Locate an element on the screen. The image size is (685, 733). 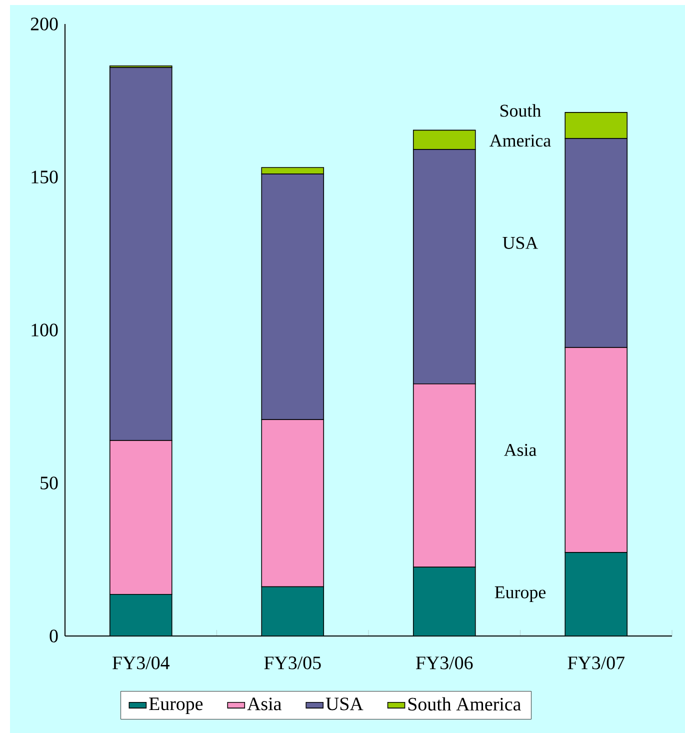
legend-label: Europe is located at coordinates (176, 706).